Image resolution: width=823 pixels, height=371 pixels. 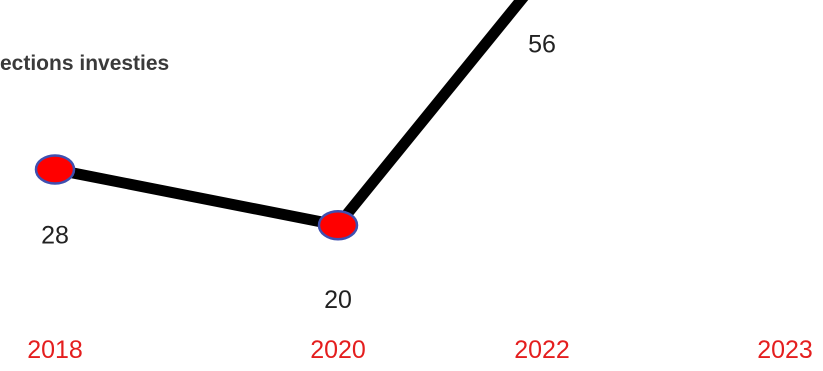 I want to click on marker-layer, so click(x=196, y=197).